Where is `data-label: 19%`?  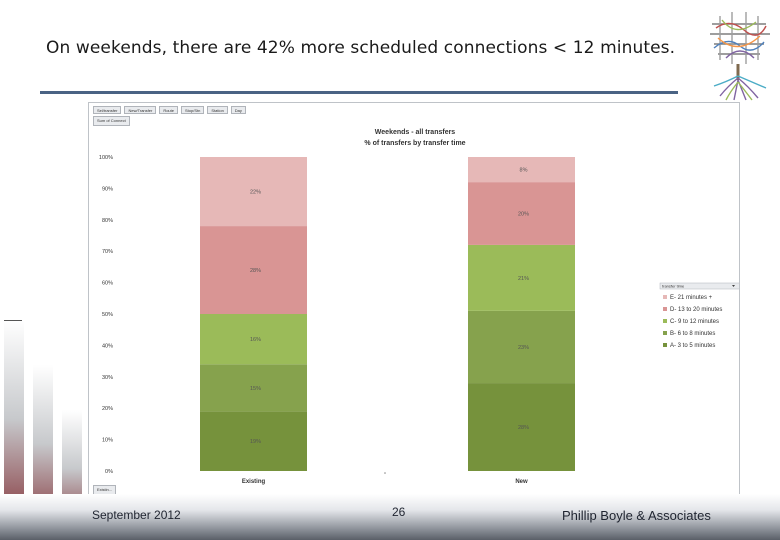
data-label: 19% is located at coordinates (255, 442).